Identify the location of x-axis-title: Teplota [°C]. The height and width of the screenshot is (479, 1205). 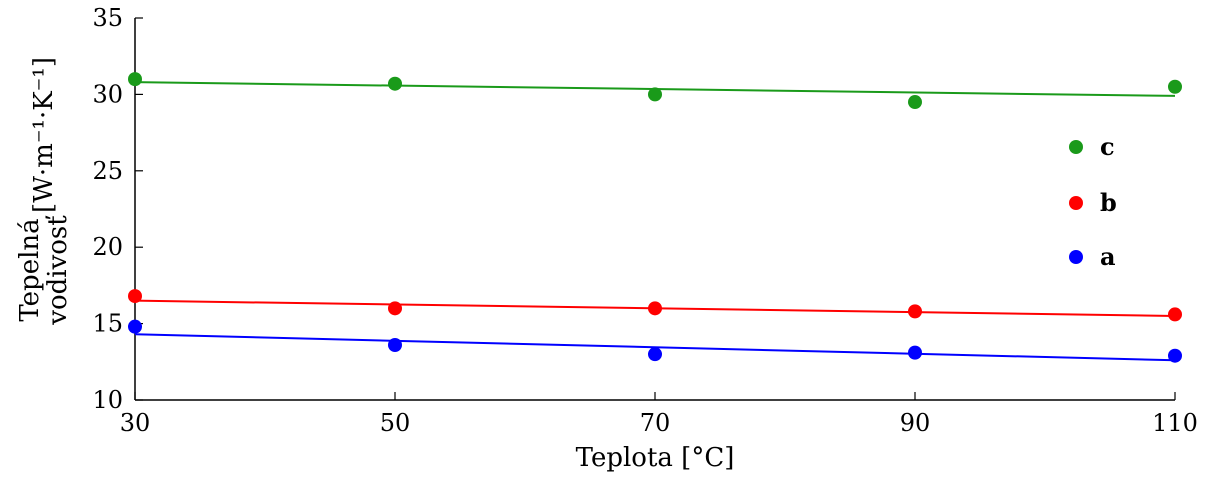
(655, 458).